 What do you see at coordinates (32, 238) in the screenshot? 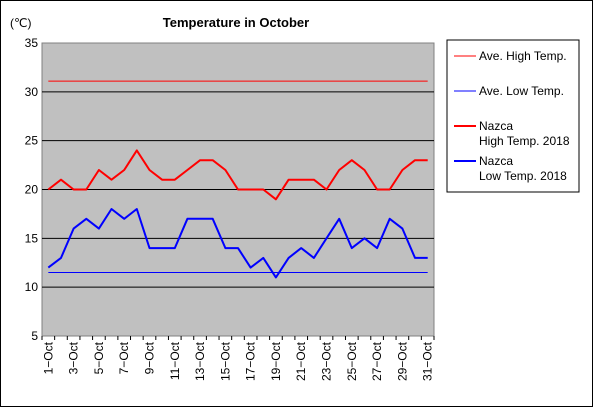
I see `y-tick-label: 15` at bounding box center [32, 238].